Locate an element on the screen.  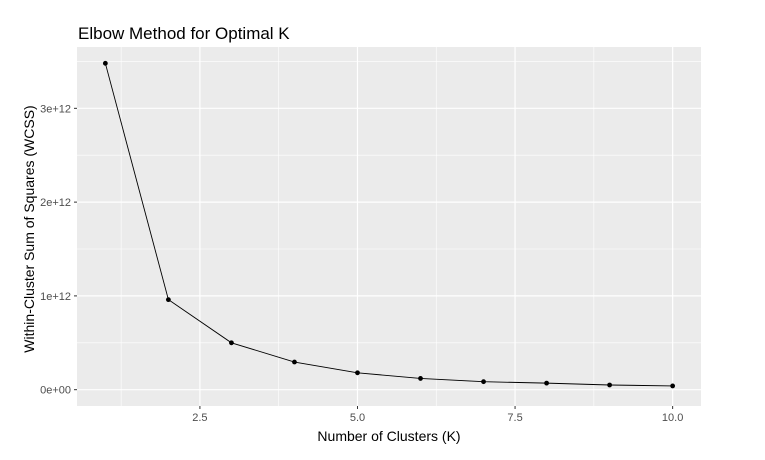
x-axis: 2.5 5.0 7.5 10.0 is located at coordinates (437, 415).